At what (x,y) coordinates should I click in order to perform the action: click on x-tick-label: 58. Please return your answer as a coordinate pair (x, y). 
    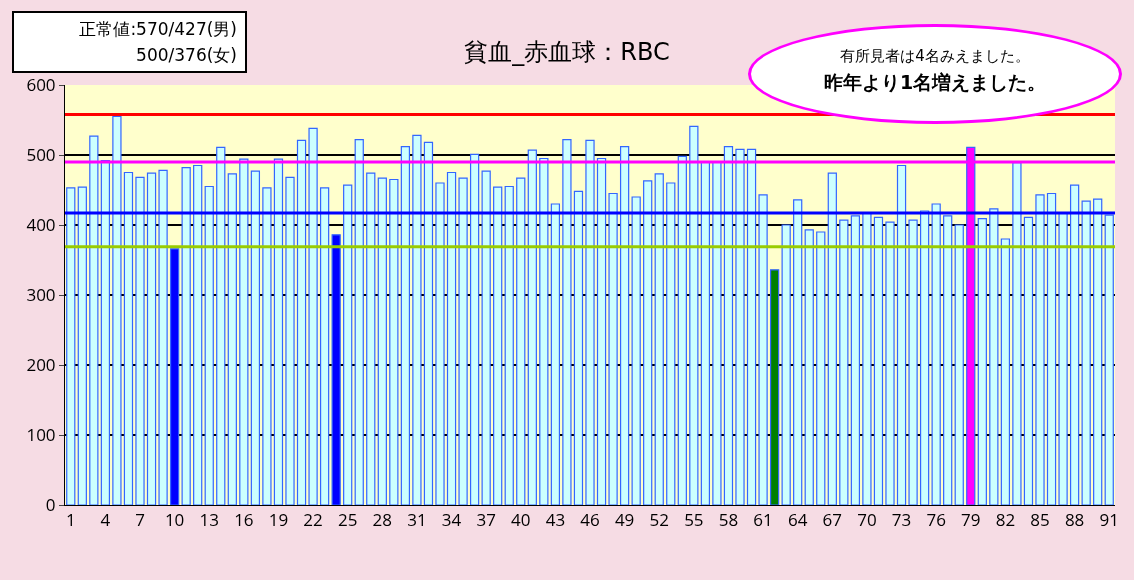
    Looking at the image, I should click on (728, 520).